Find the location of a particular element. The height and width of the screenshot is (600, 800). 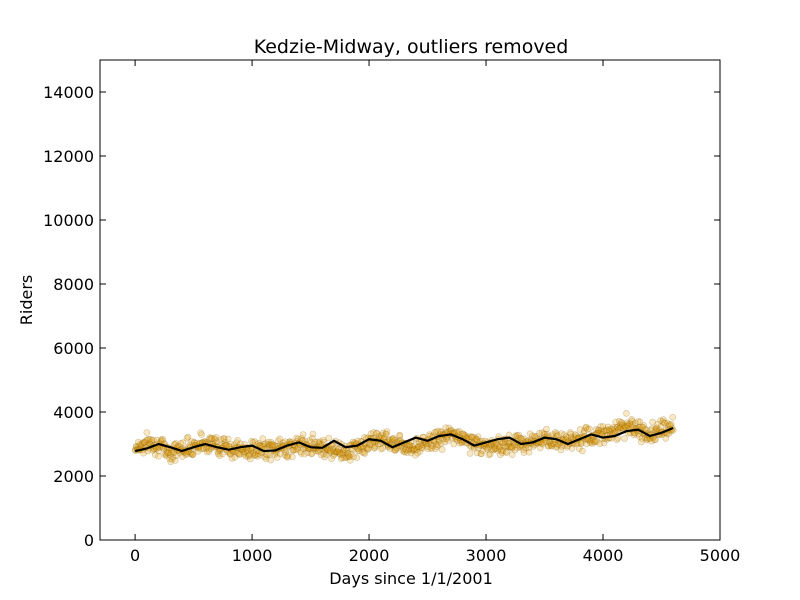

chart-title: Kedzie-Midway, outliers removed is located at coordinates (411, 47).